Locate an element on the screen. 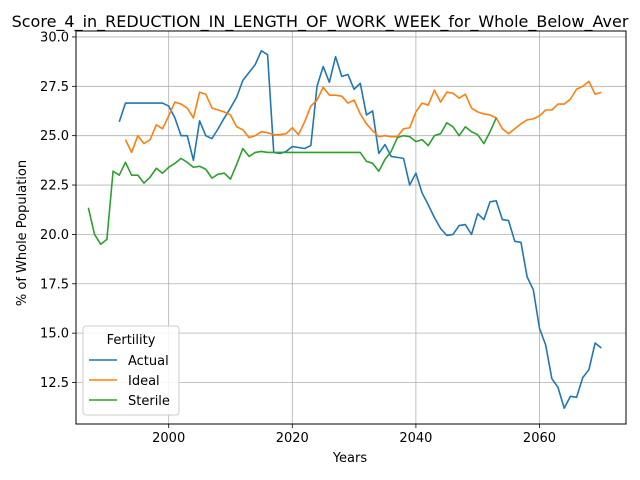  y-tick-label: 27.5 is located at coordinates (54, 87).